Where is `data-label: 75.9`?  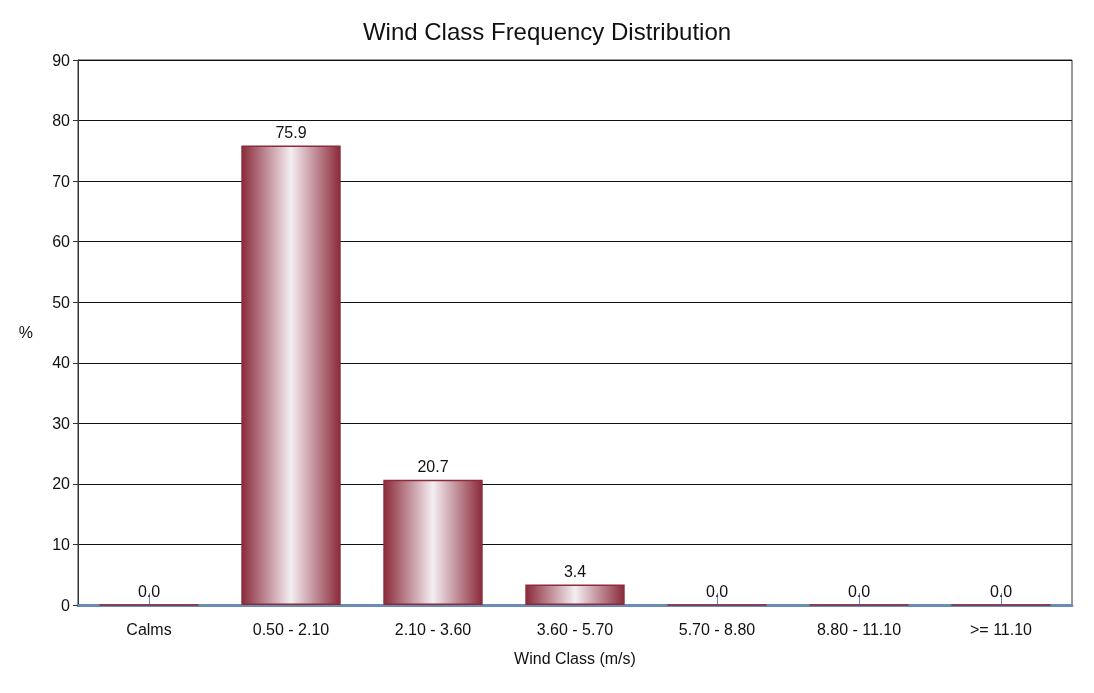 data-label: 75.9 is located at coordinates (291, 132).